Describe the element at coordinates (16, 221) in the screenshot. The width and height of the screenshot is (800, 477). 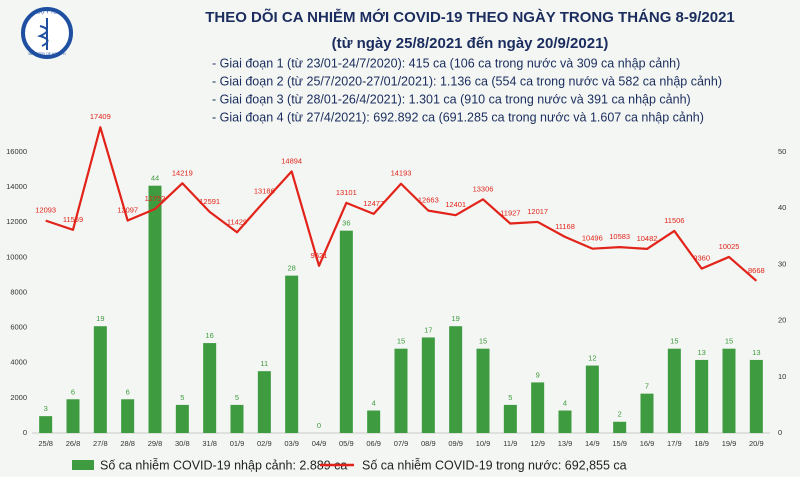
I see `y-tick-label: 12000` at that location.